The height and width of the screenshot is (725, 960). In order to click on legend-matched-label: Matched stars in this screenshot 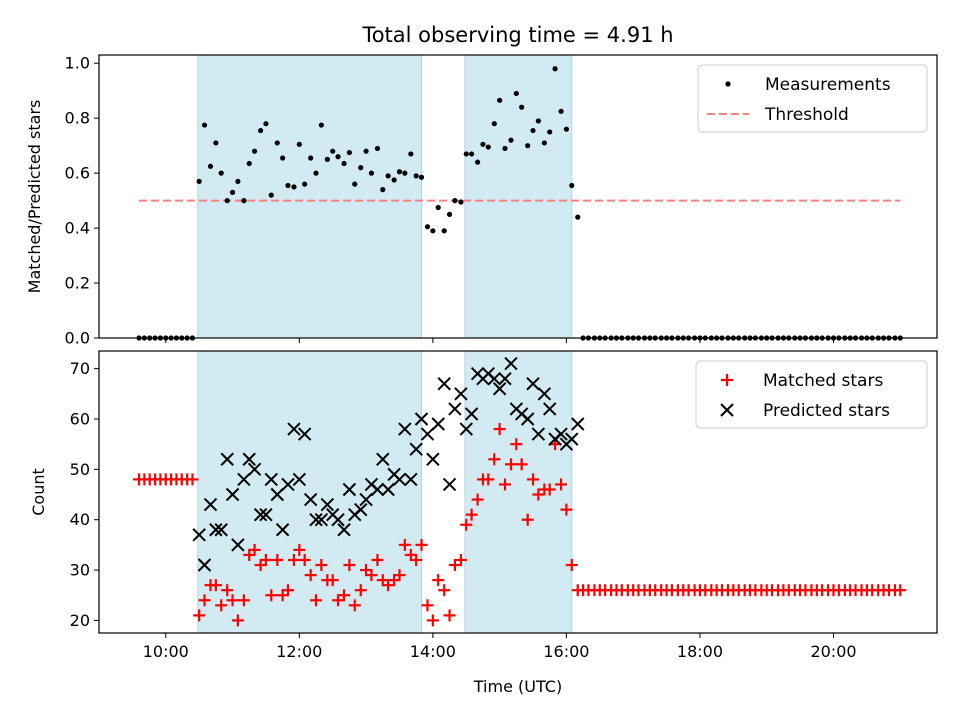, I will do `click(823, 381)`.